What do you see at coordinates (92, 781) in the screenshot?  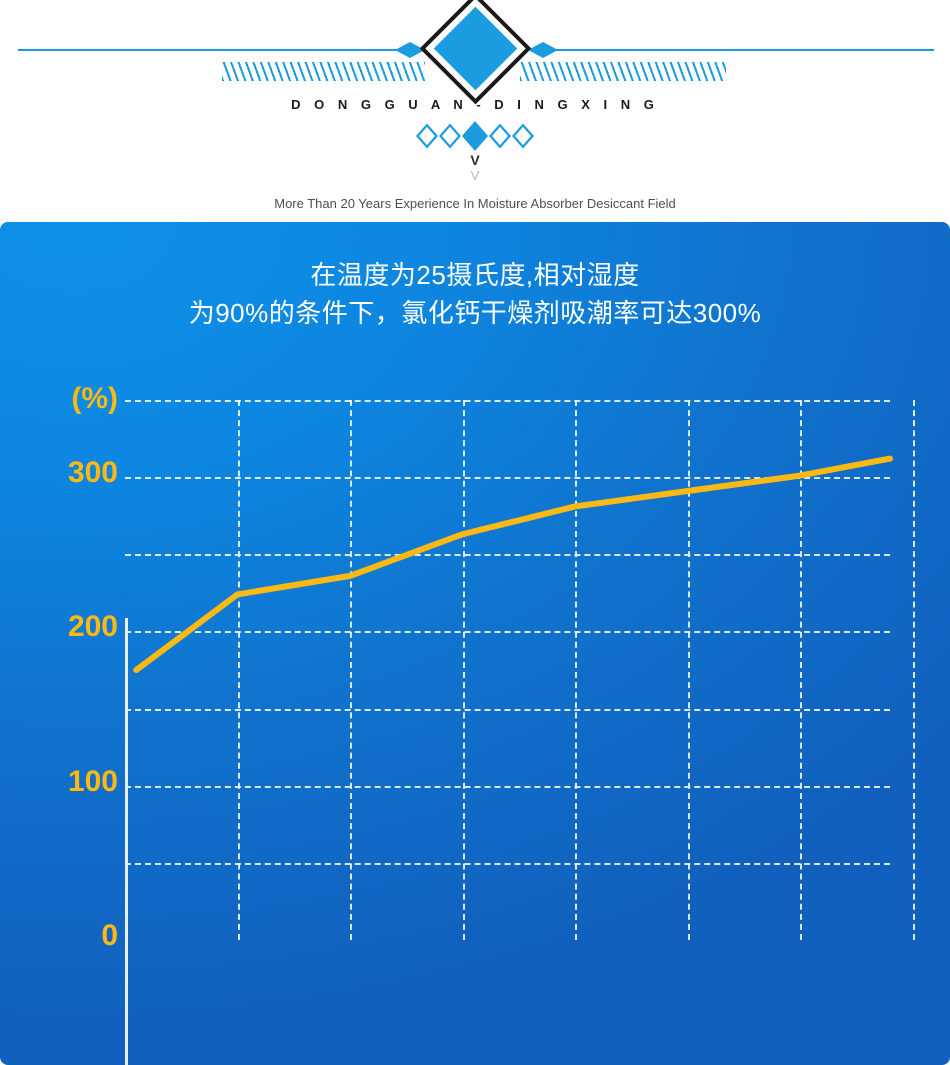 I see `y-tick-label: 100` at bounding box center [92, 781].